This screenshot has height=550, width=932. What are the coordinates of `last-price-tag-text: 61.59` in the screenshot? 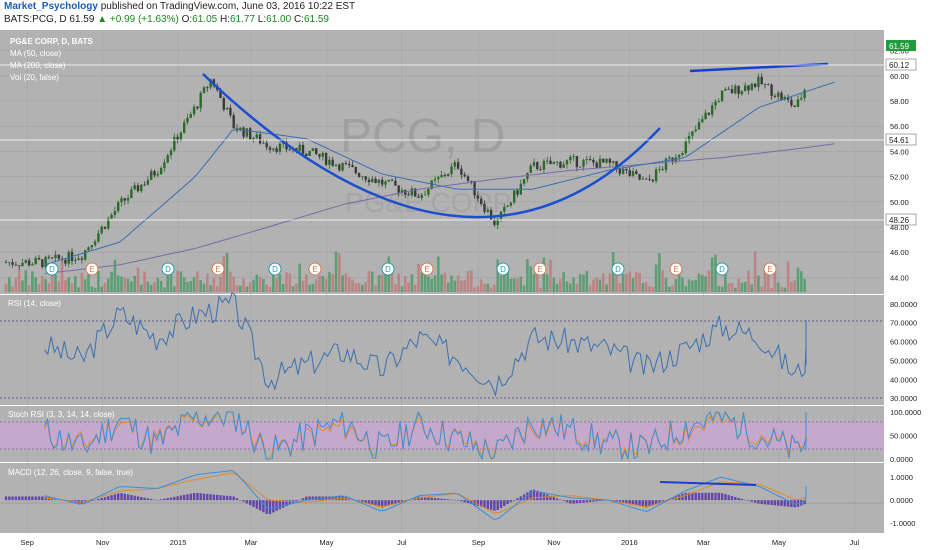 It's located at (899, 46).